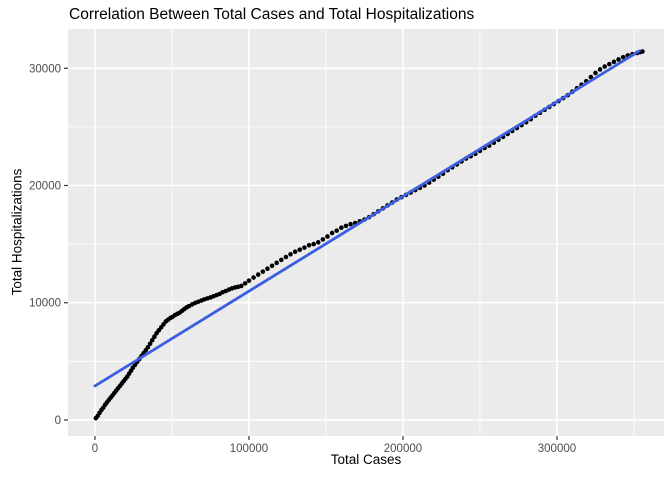 The height and width of the screenshot is (480, 672). What do you see at coordinates (366, 459) in the screenshot?
I see `x-axis-title: Total Cases` at bounding box center [366, 459].